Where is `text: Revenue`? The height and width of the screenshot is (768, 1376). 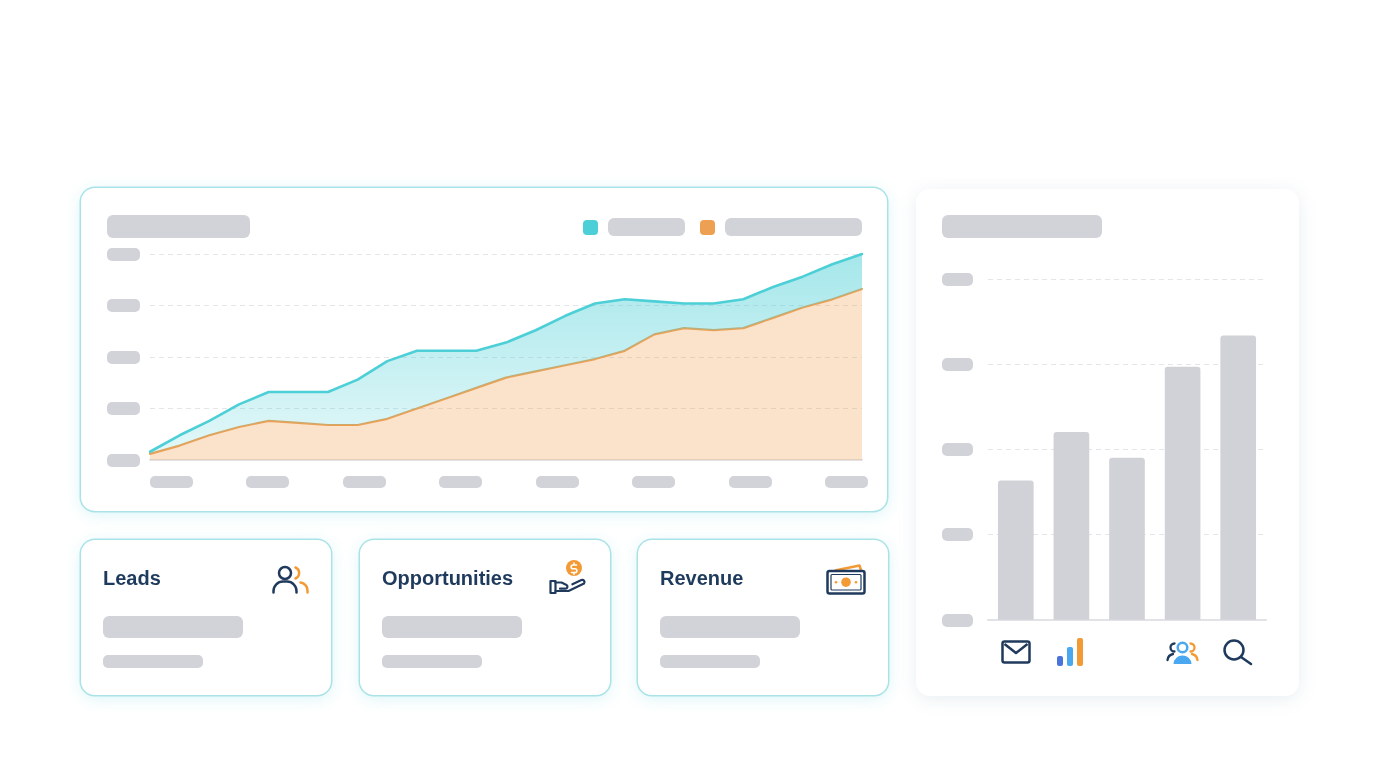 text: Revenue is located at coordinates (702, 577).